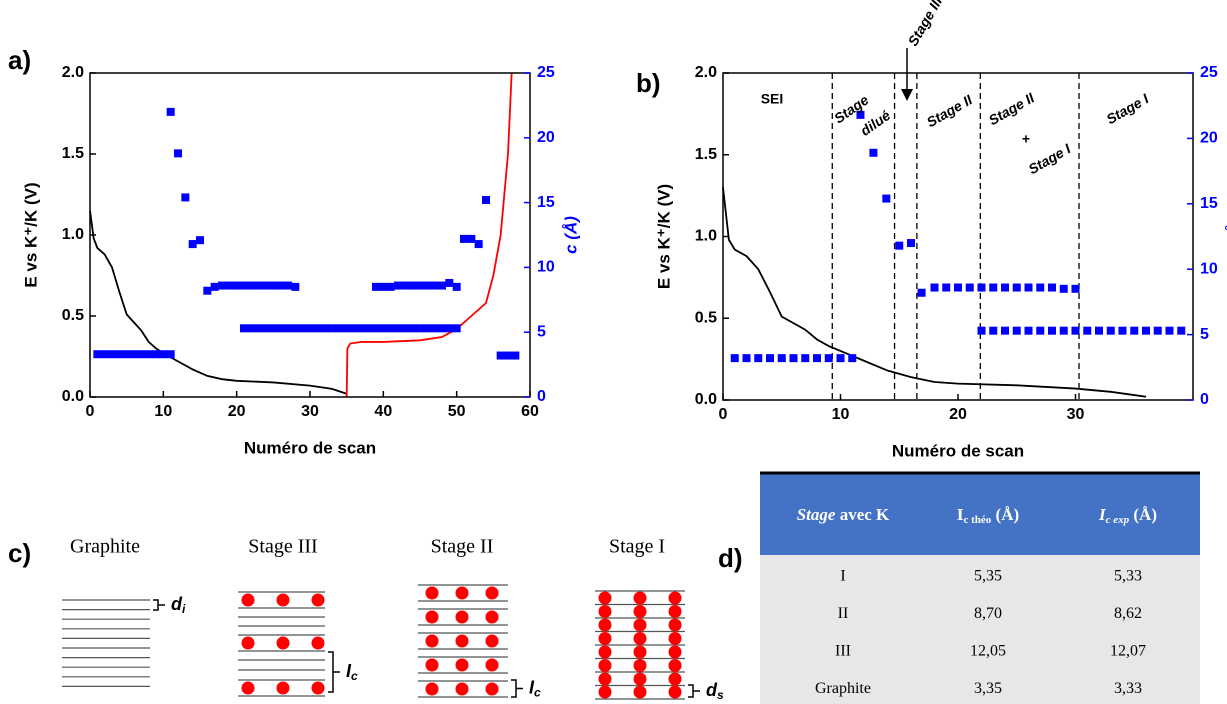 Image resolution: width=1227 pixels, height=704 pixels. I want to click on y2-tick-label: 15, so click(546, 202).